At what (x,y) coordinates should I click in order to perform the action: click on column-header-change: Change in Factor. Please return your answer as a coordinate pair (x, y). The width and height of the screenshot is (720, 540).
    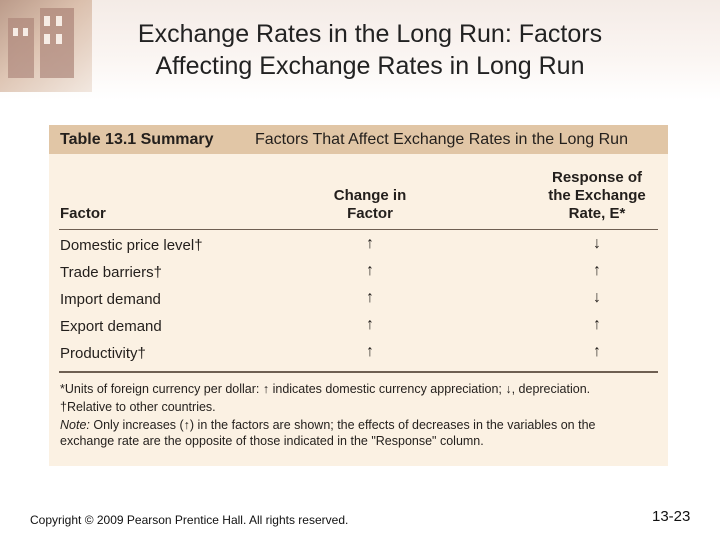
    Looking at the image, I should click on (370, 205).